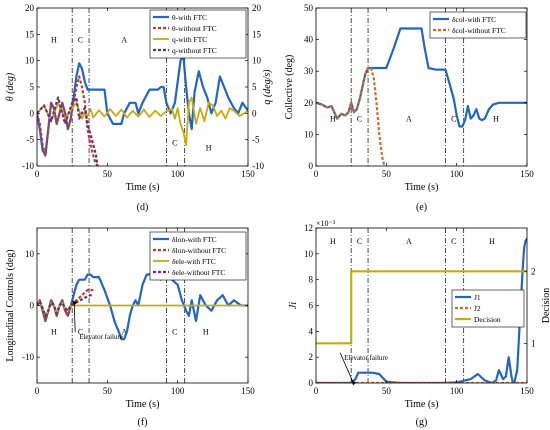 The height and width of the screenshot is (430, 550). I want to click on y-tick-right-label: 2, so click(533, 271).